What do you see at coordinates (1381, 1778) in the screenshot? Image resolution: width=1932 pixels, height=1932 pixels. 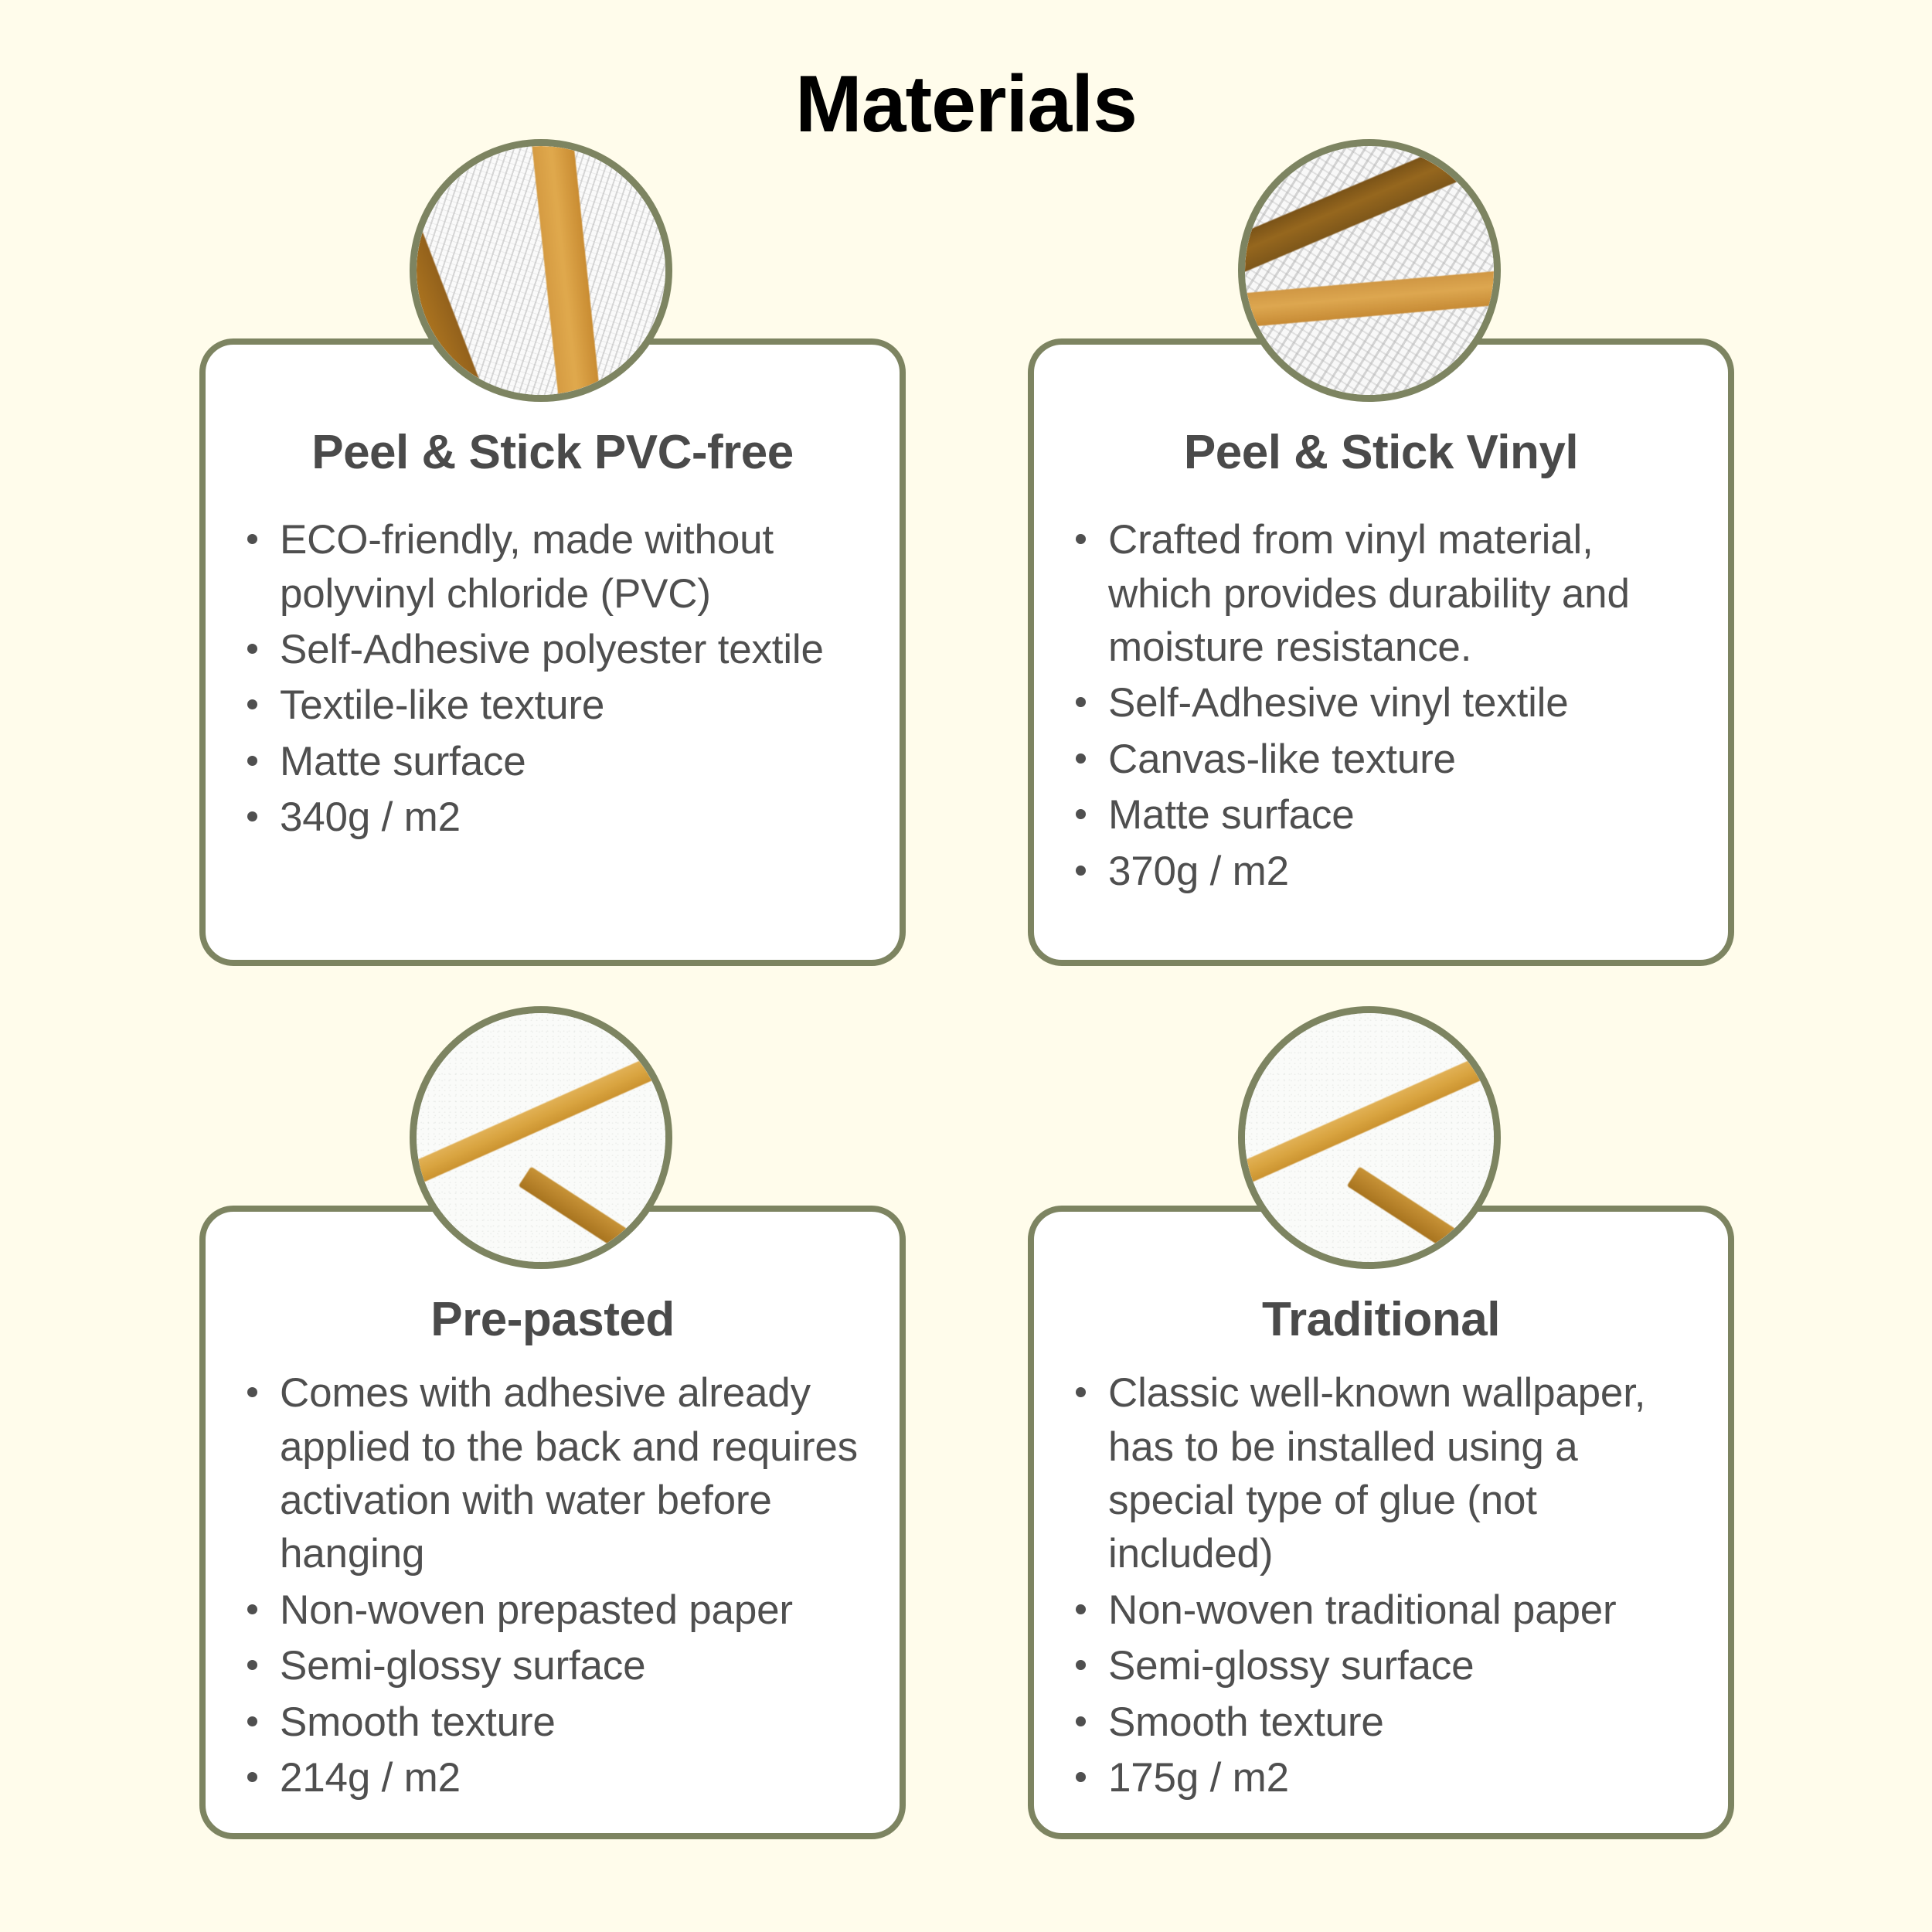 I see `list-item: 175g / m2` at bounding box center [1381, 1778].